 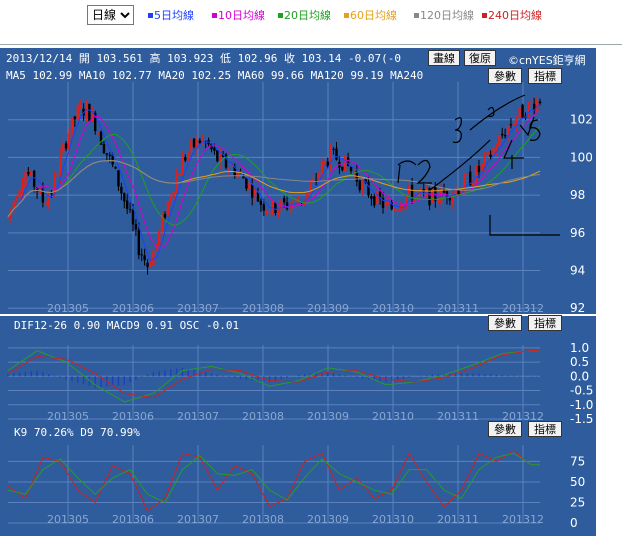 What do you see at coordinates (373, 15) in the screenshot?
I see `ma-option-label: 60日均線` at bounding box center [373, 15].